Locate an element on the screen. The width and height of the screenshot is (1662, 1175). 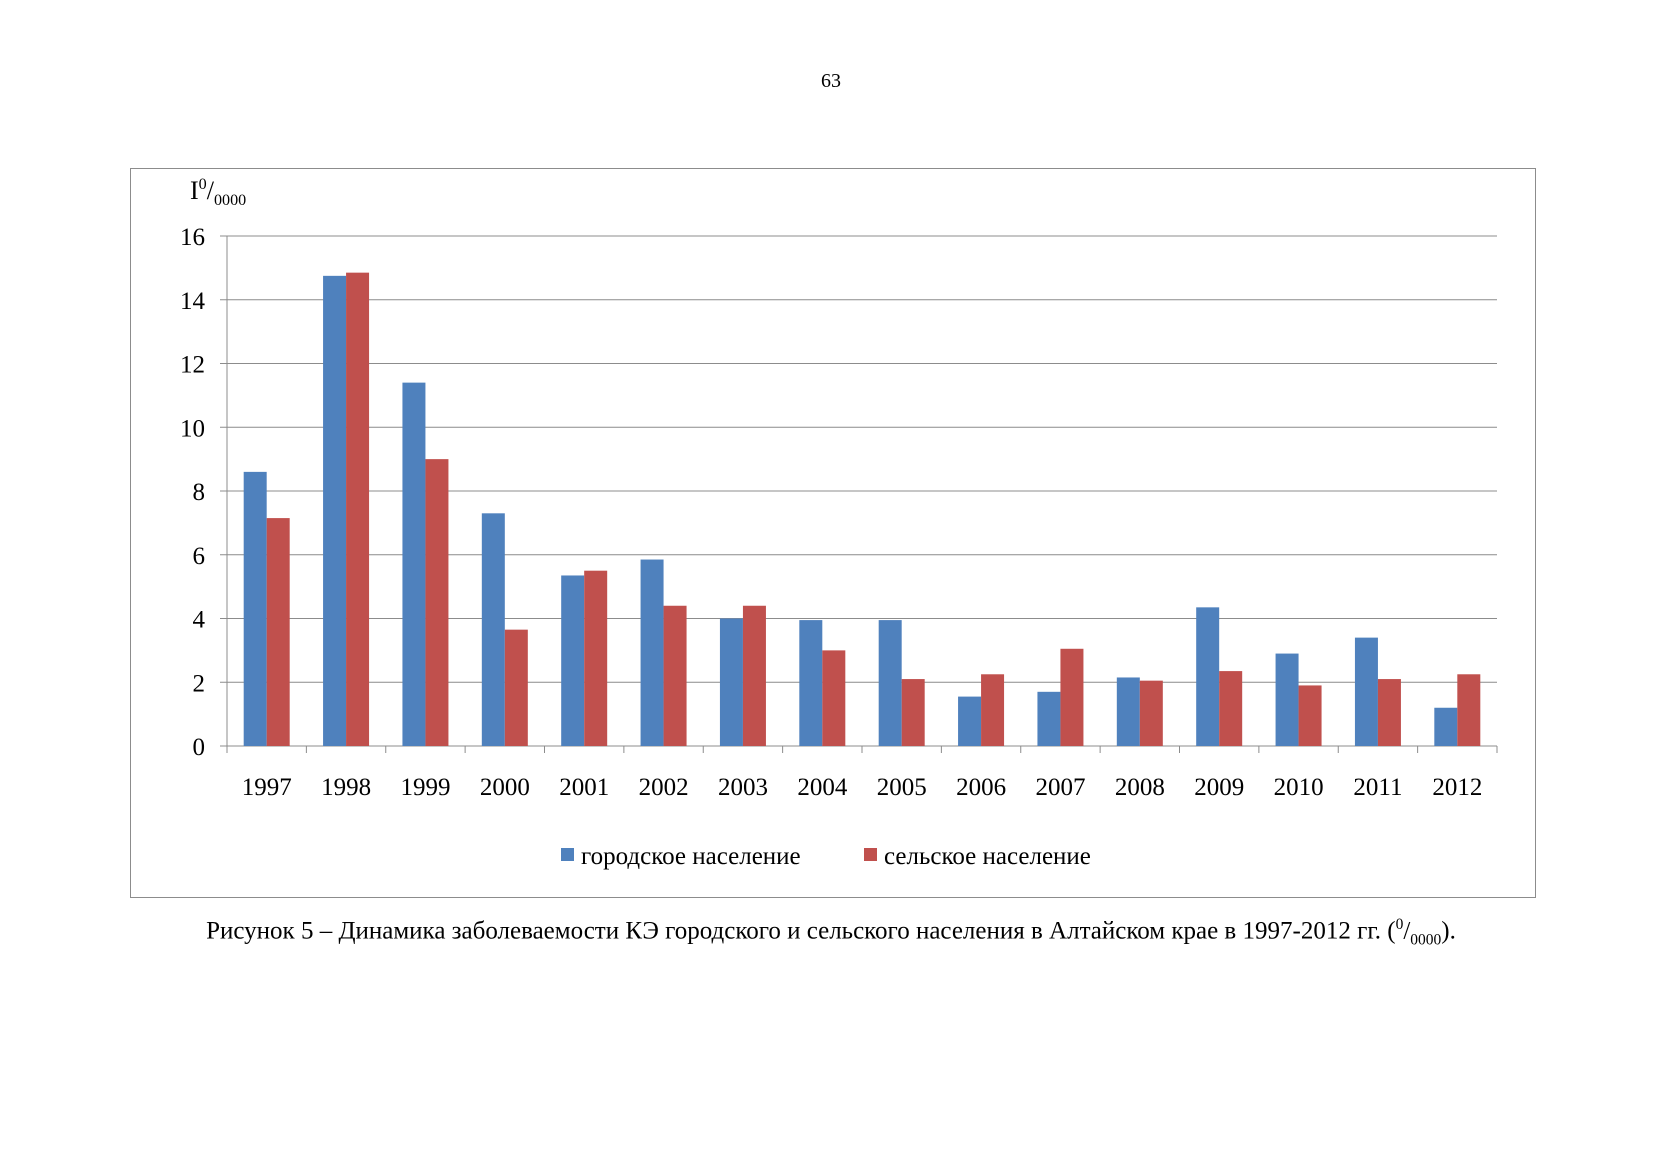
legend-label: городское население is located at coordinates (691, 856).